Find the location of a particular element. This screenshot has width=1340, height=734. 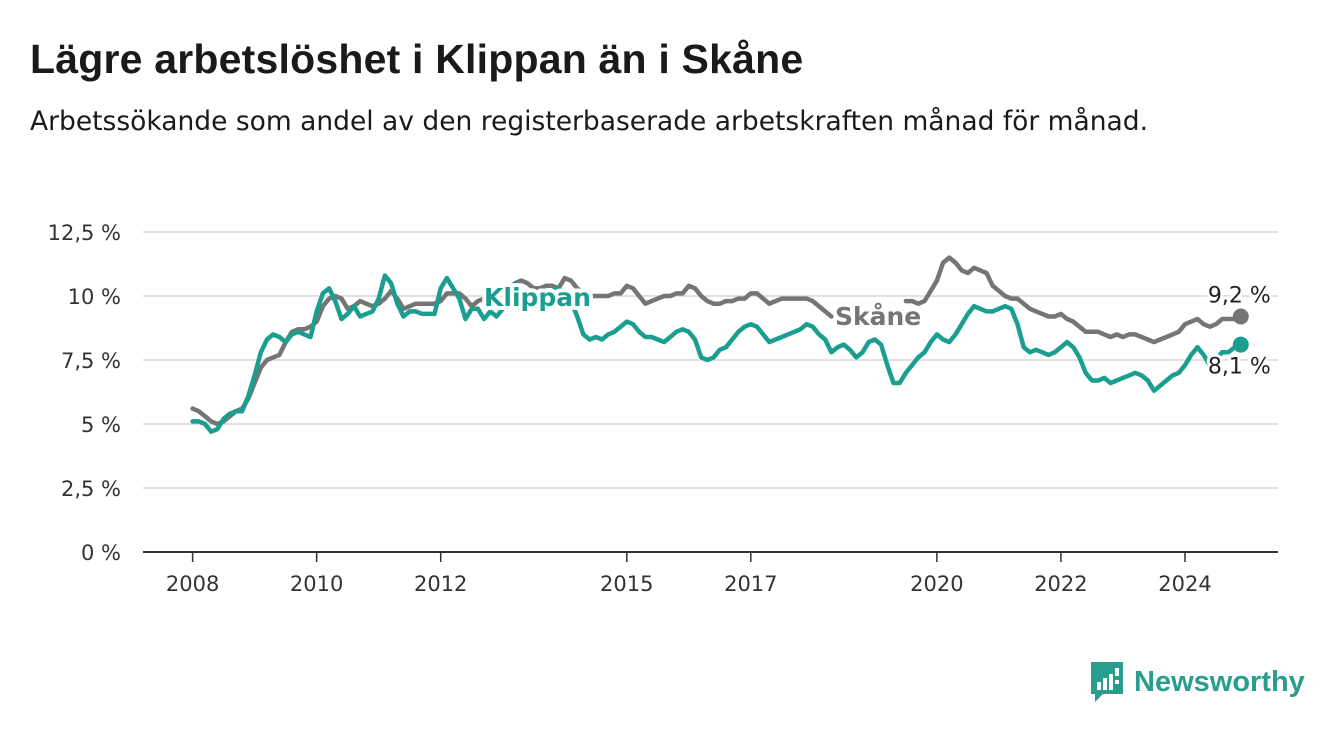

newsworthy-logo-icon is located at coordinates (1107, 682).